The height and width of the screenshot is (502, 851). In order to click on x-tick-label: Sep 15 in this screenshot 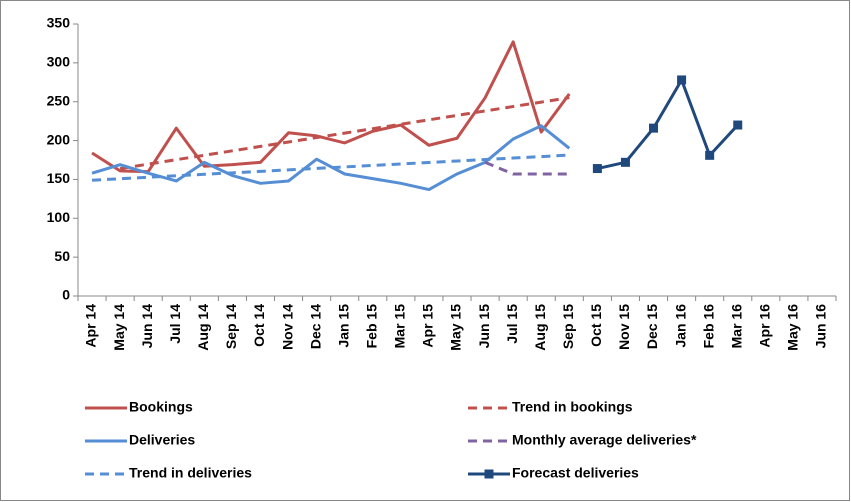, I will do `click(568, 326)`.